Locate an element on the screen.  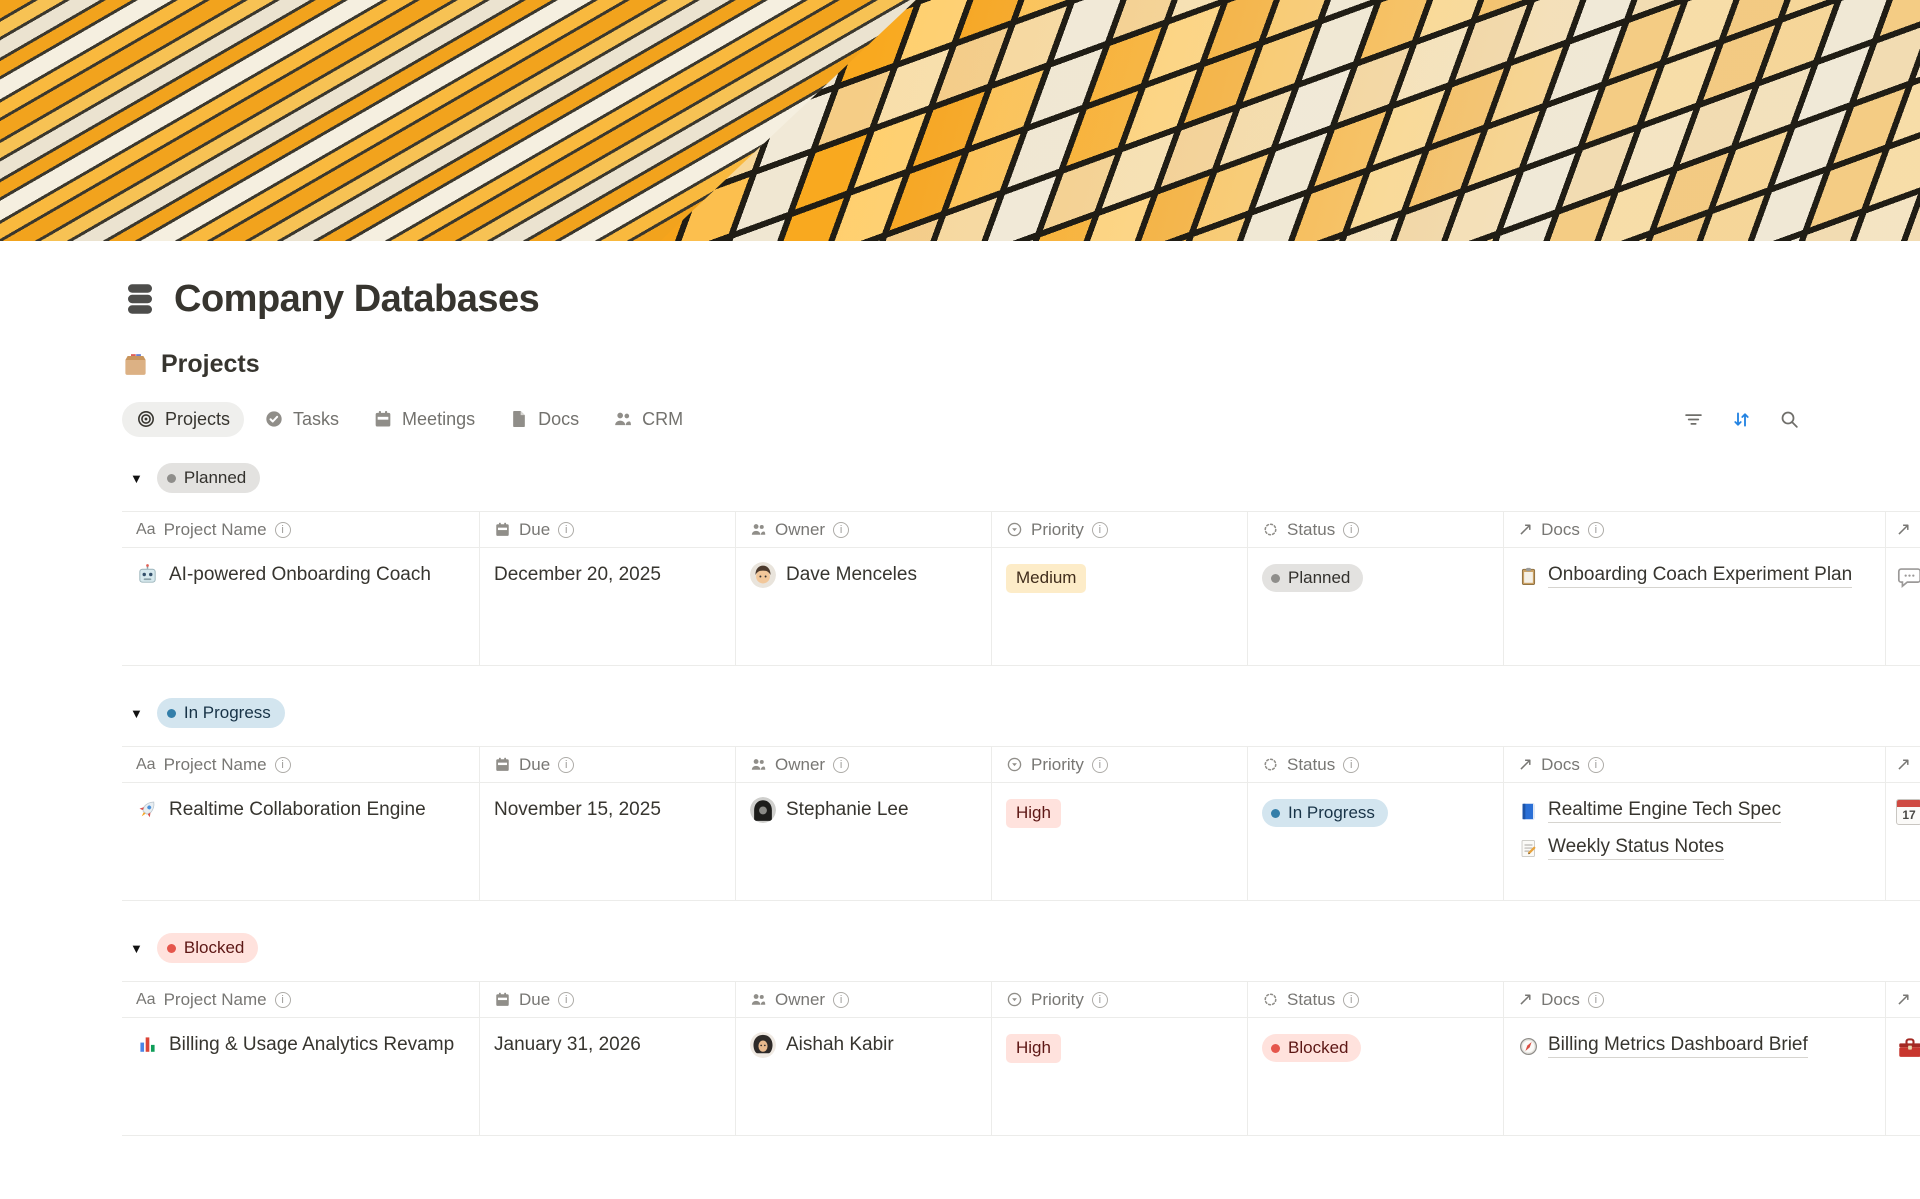
doc-link: Billing Metrics Dashboard Brief is located at coordinates (1663, 1046).